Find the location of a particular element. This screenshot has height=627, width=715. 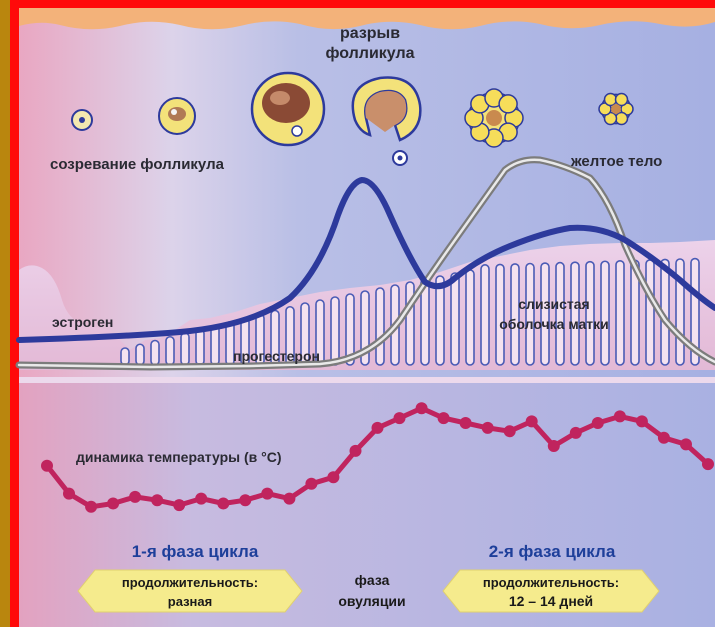

phase2-duration-label: продолжительность: is located at coordinates (551, 582).